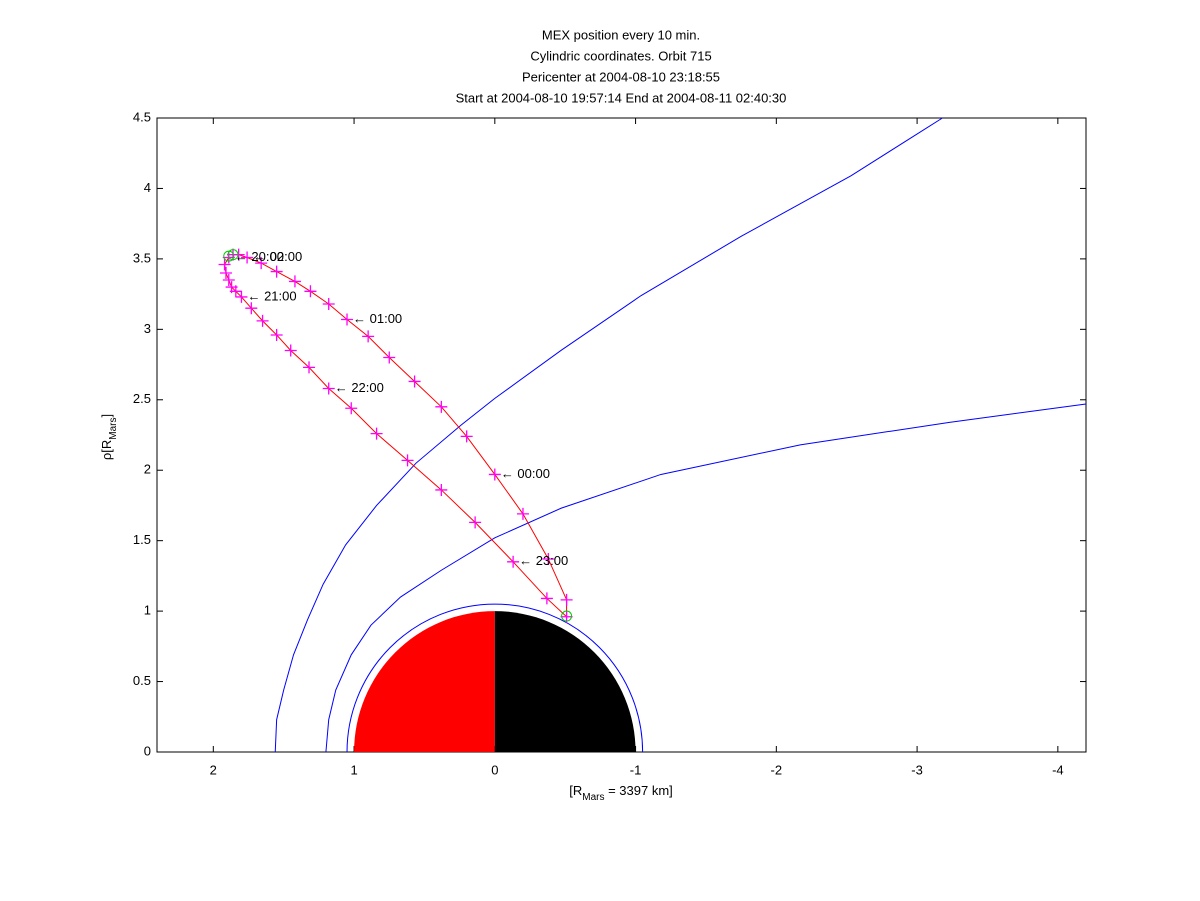 This screenshot has width=1200, height=901. What do you see at coordinates (142, 539) in the screenshot?
I see `y-tick-label: 1.5` at bounding box center [142, 539].